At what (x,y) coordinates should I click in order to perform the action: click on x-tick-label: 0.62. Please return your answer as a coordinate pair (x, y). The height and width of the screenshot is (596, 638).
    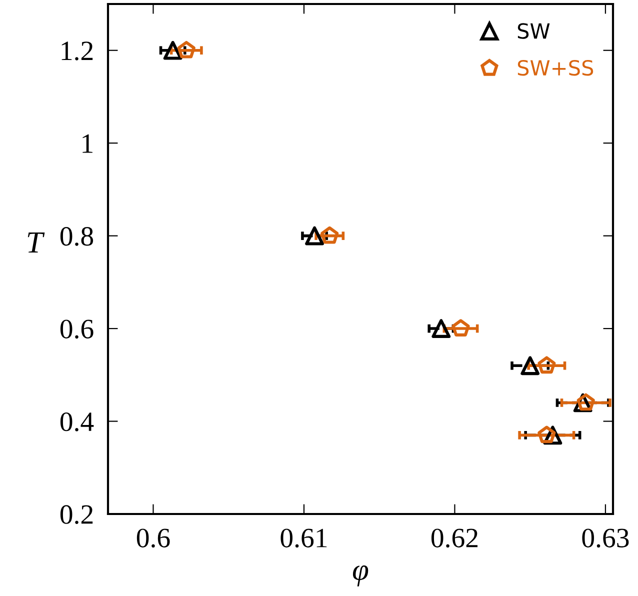
    Looking at the image, I should click on (454, 538).